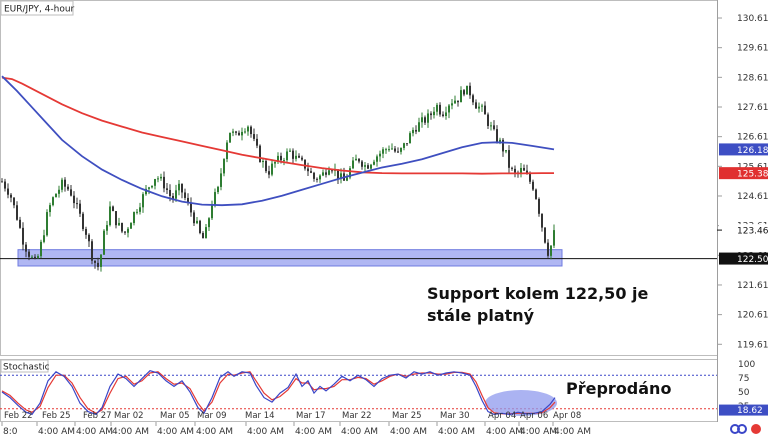  Describe the element at coordinates (752, 138) in the screenshot. I see `price-tick-label: 126.61` at that location.